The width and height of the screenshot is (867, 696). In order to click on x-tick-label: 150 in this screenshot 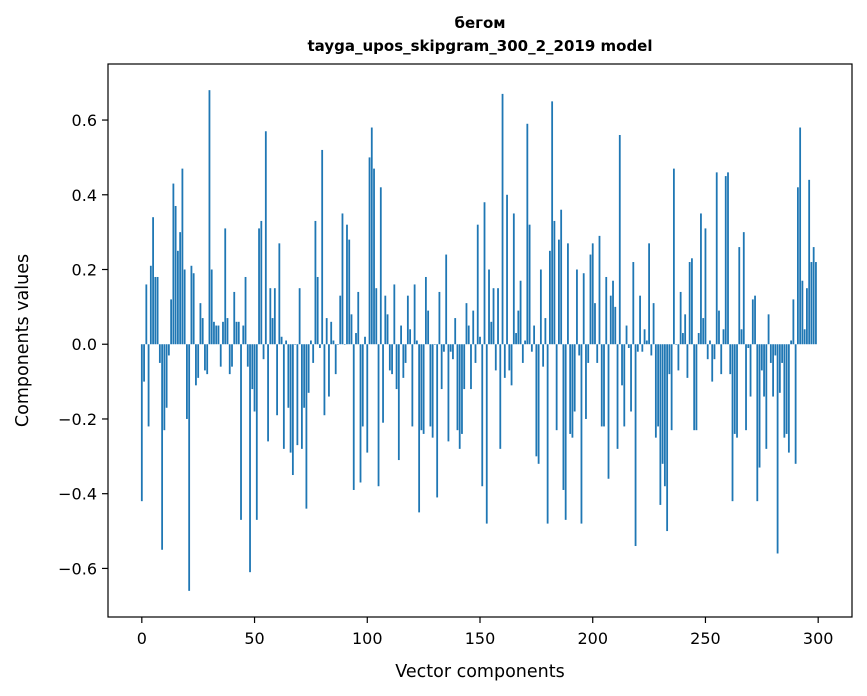, I will do `click(480, 638)`.